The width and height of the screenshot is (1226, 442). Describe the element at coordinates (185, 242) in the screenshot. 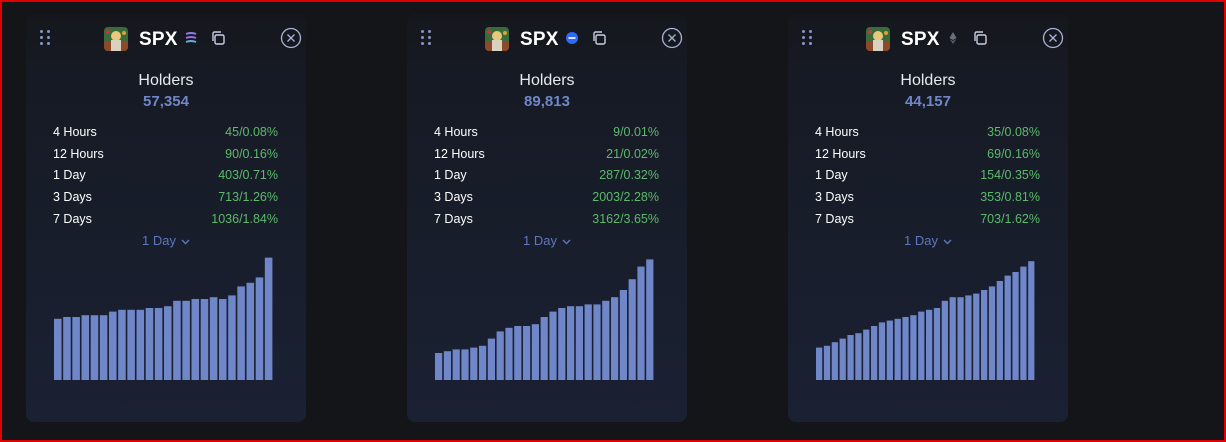

I see `chevron-down-icon` at that location.